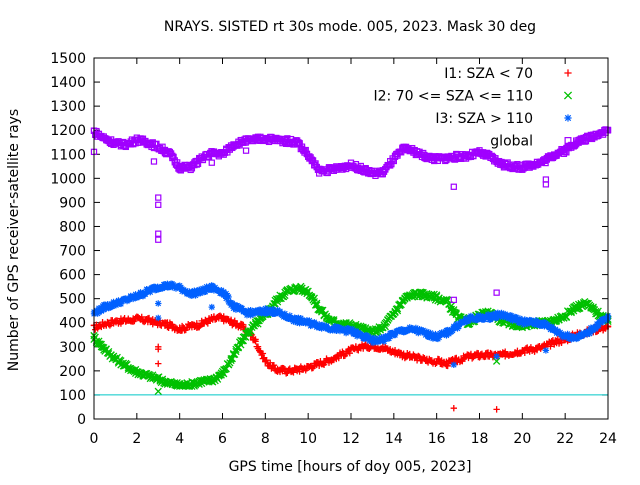  Describe the element at coordinates (351, 439) in the screenshot. I see `x-tick-label: 12` at that location.